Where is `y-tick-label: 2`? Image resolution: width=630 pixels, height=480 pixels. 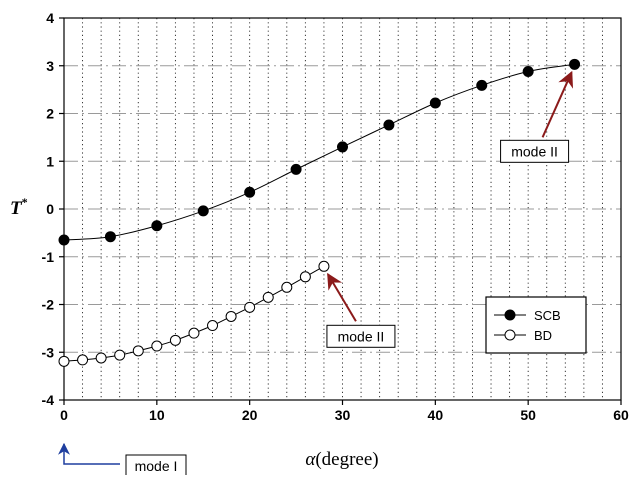 y-tick-label: 2 is located at coordinates (50, 114).